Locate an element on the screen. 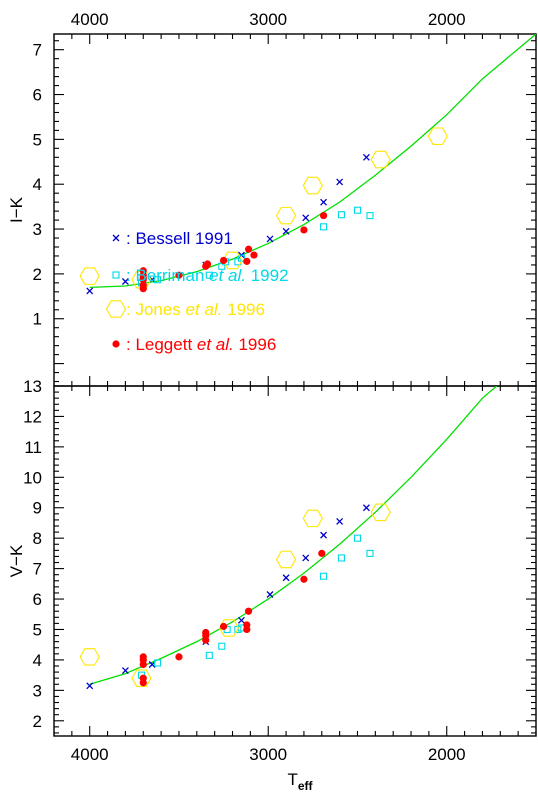 The height and width of the screenshot is (795, 538). x-tick-label-top: 2000 is located at coordinates (447, 19).